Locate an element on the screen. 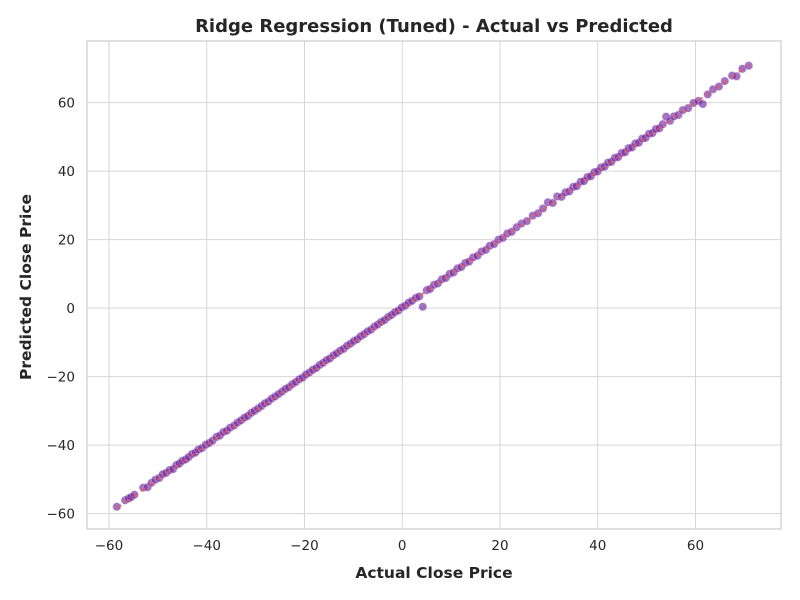 This screenshot has width=800, height=600. y-tick-label: −40 is located at coordinates (61, 446).